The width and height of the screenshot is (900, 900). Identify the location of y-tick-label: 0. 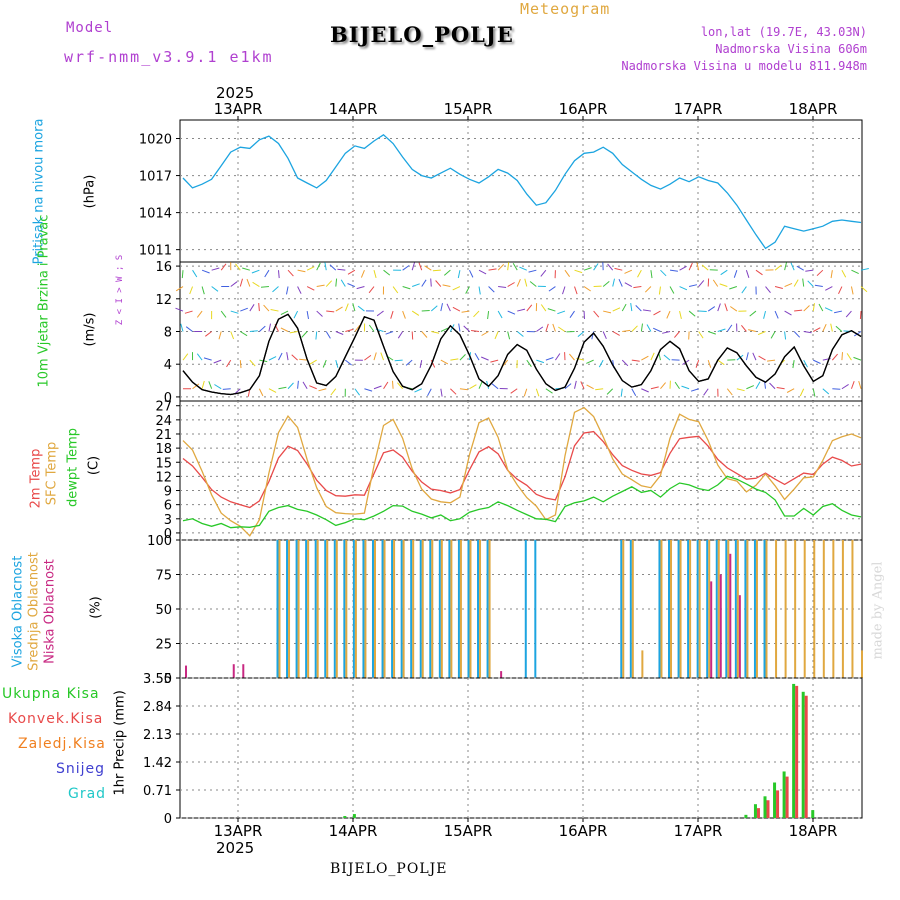
(168, 679).